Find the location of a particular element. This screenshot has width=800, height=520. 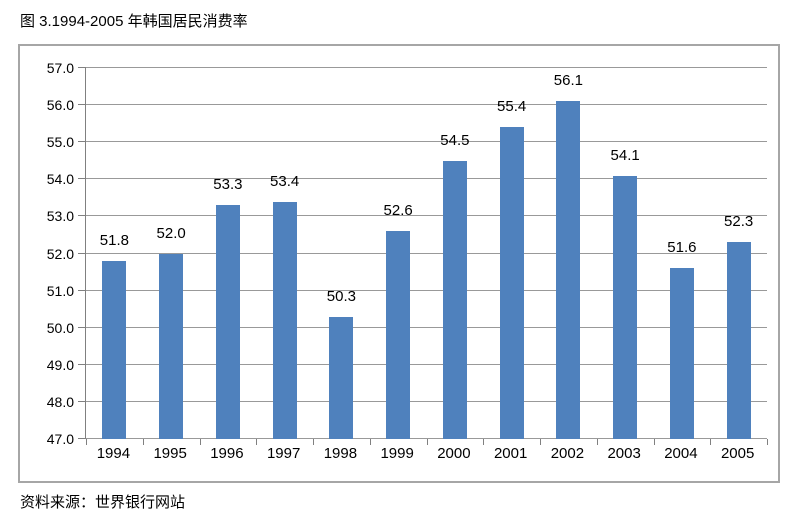

bar-2005 is located at coordinates (738, 340).